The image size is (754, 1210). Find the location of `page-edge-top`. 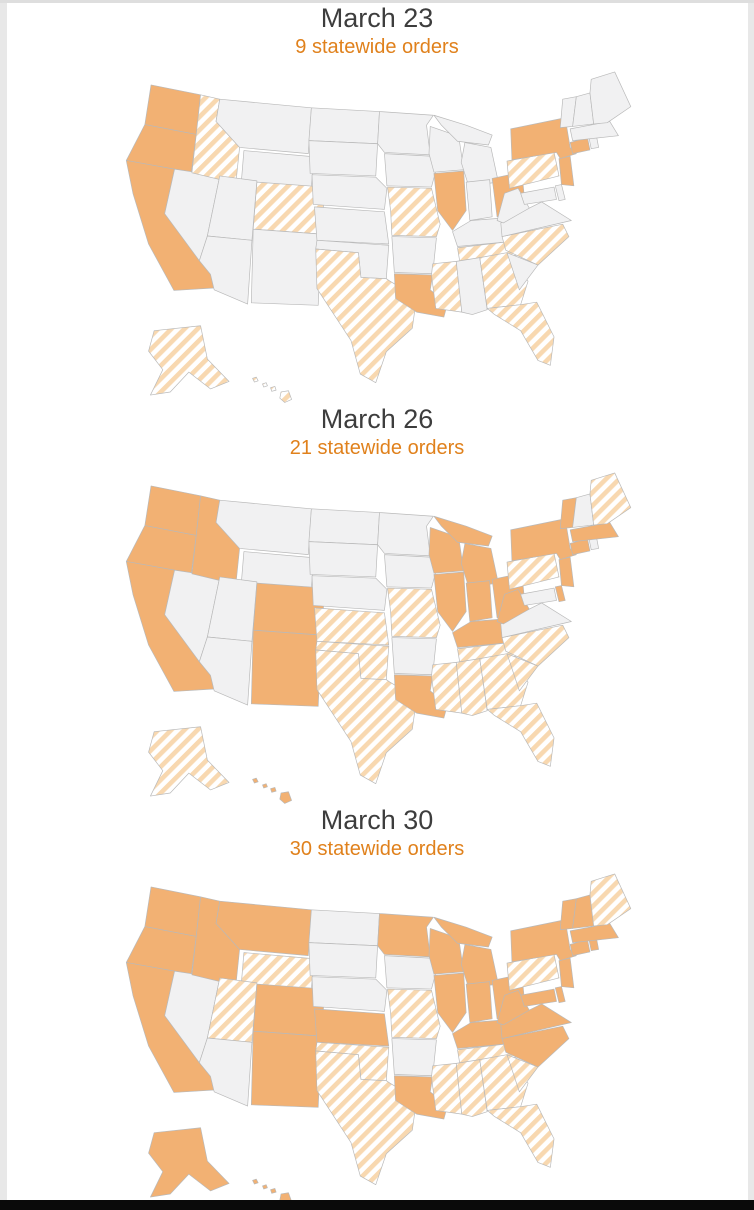

page-edge-top is located at coordinates (377, 1).